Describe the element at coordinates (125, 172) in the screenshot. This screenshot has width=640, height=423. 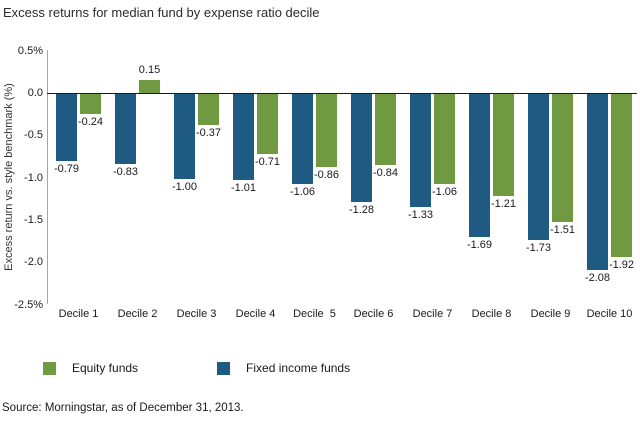
I see `bar-value-label: -0.83` at that location.